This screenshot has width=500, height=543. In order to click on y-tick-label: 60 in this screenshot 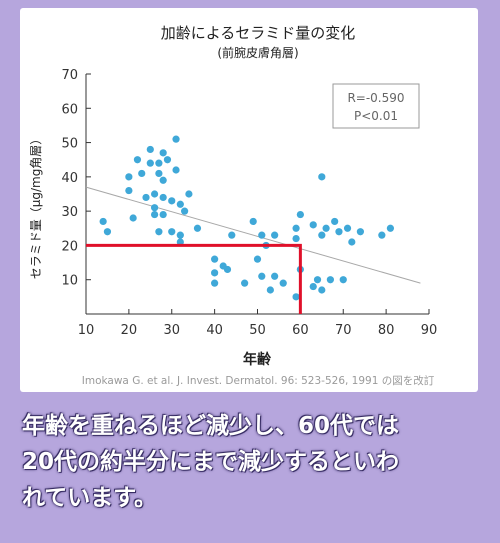, I will do `click(69, 109)`.